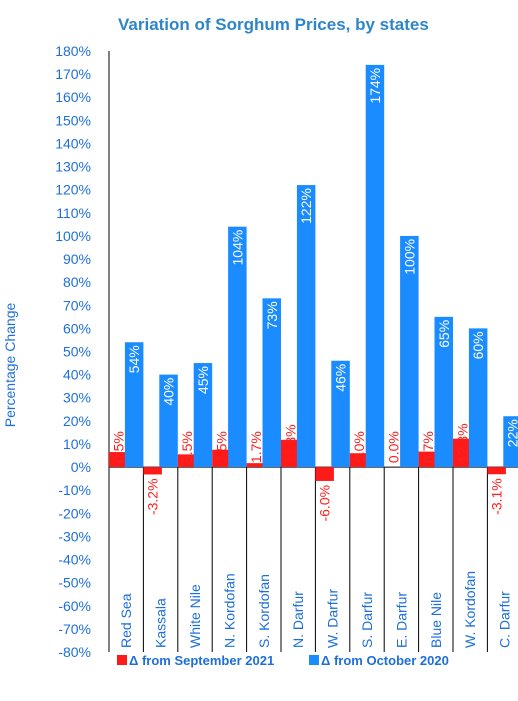  I want to click on data-label-sept-2021: 6.5%, so click(118, 447).